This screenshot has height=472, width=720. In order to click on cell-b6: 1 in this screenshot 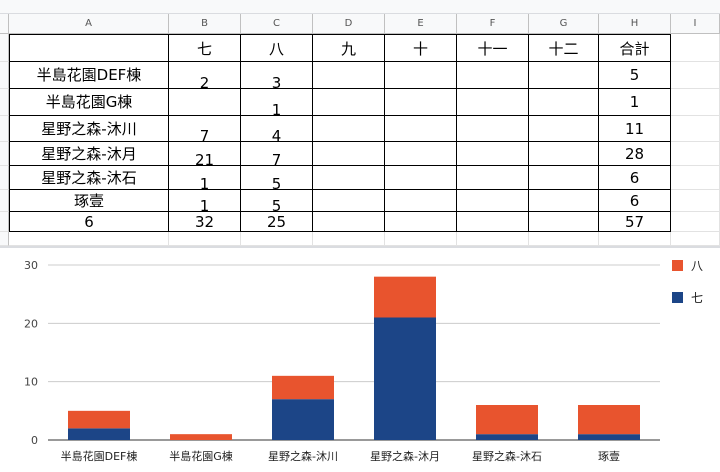, I will do `click(205, 178)`.